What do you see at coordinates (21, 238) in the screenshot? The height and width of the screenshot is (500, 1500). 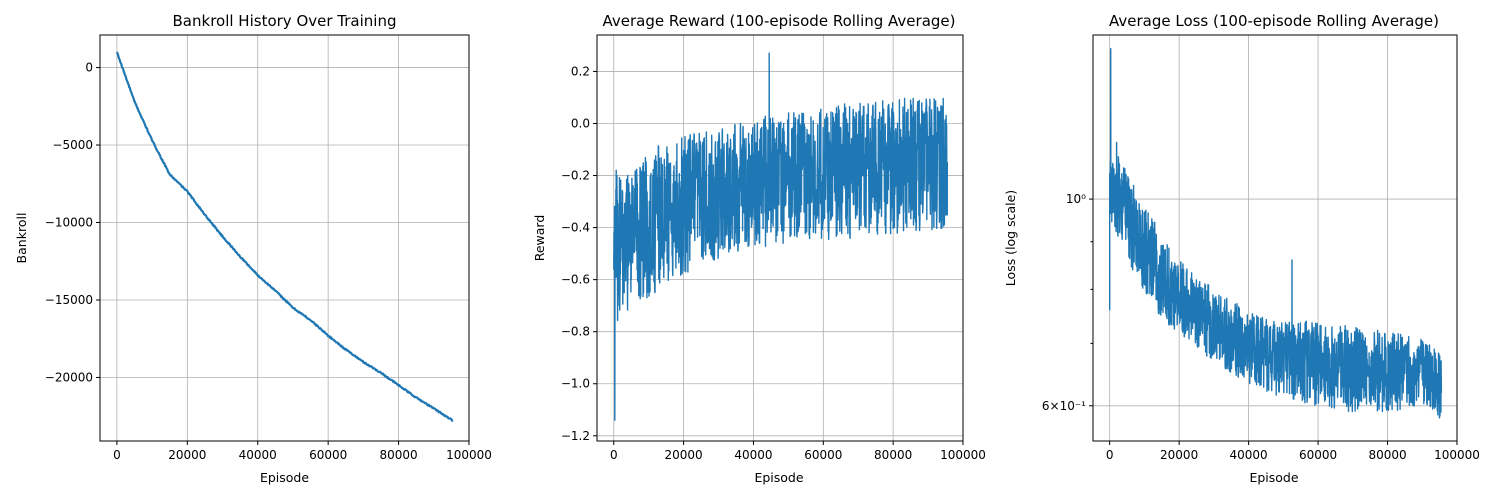 I see `y-axis-label: Bankroll` at bounding box center [21, 238].